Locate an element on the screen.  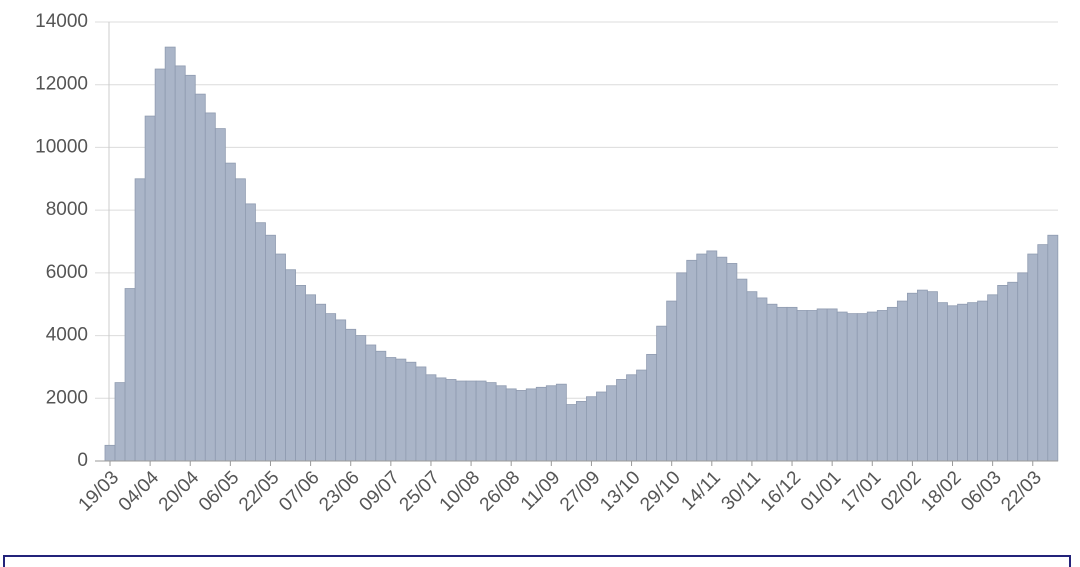
x-tick-label: 13/10 is located at coordinates (620, 491).